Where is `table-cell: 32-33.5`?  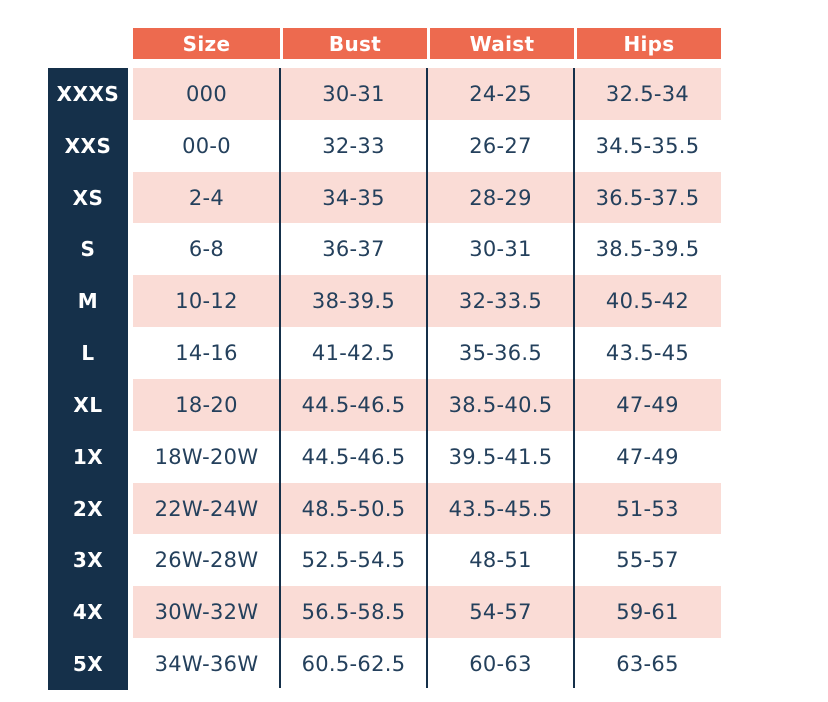
table-cell: 32-33.5 is located at coordinates (500, 301).